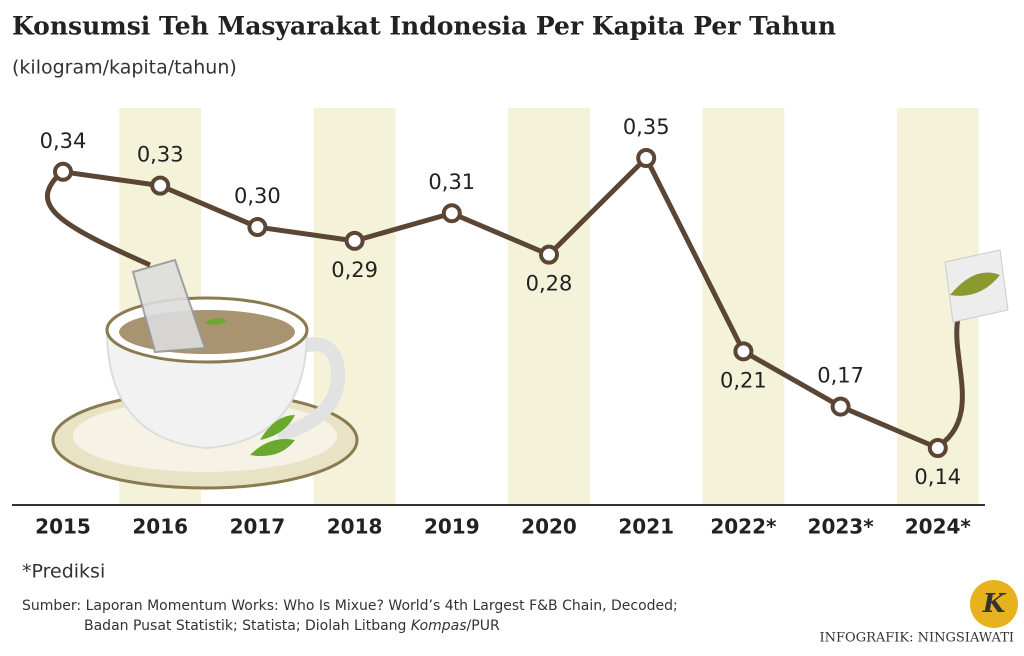  What do you see at coordinates (743, 527) in the screenshot?
I see `x-tick-label: 2022*` at bounding box center [743, 527].